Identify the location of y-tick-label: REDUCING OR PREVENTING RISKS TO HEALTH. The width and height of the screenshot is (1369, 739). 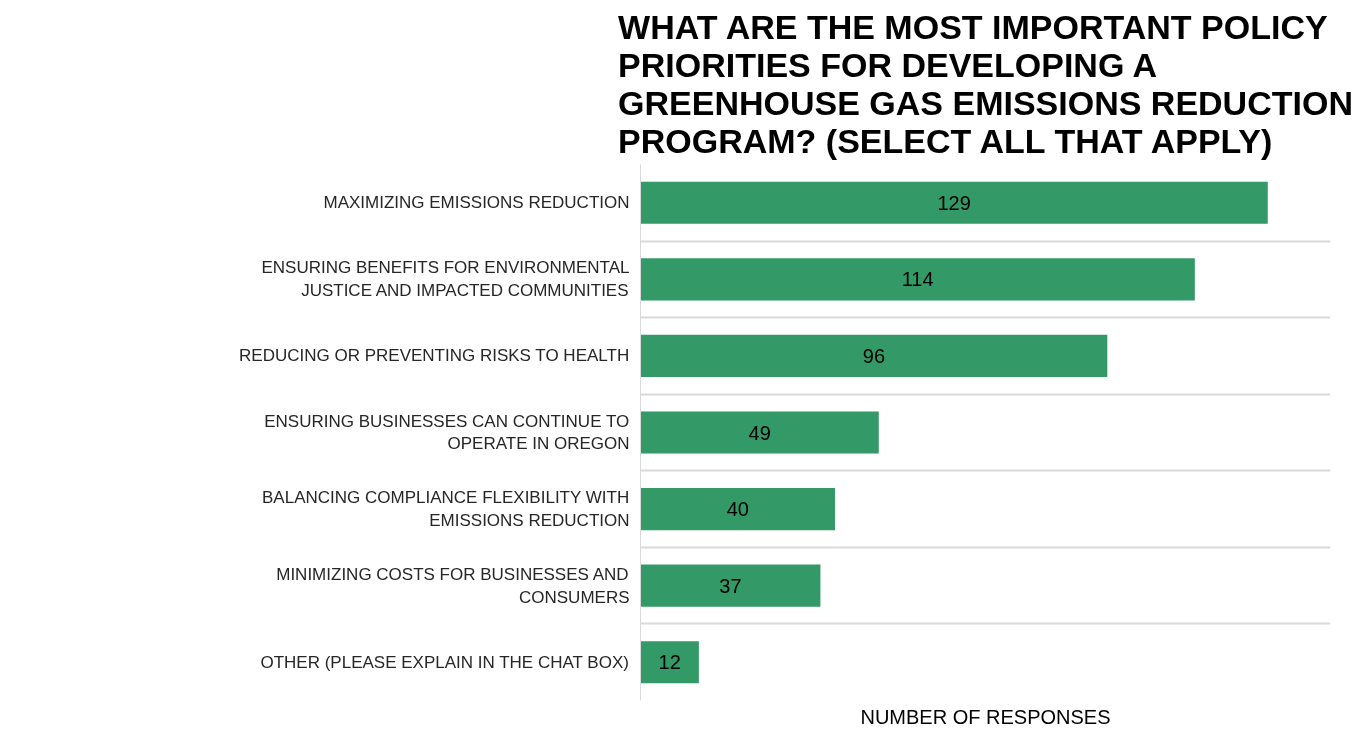
(434, 356).